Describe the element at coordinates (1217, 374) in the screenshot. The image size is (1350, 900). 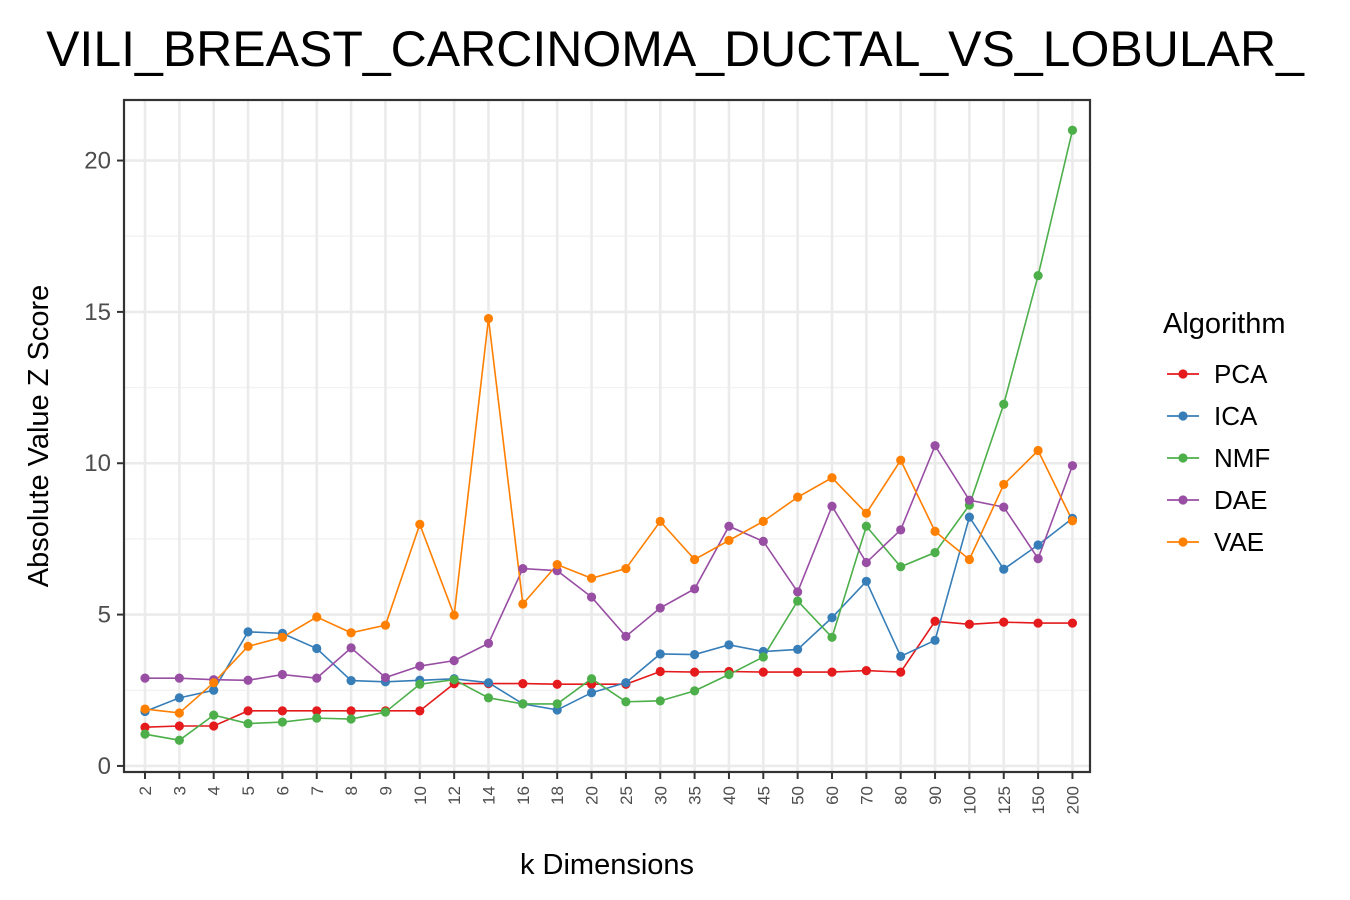
I see `legend-item-pca: PCA` at that location.